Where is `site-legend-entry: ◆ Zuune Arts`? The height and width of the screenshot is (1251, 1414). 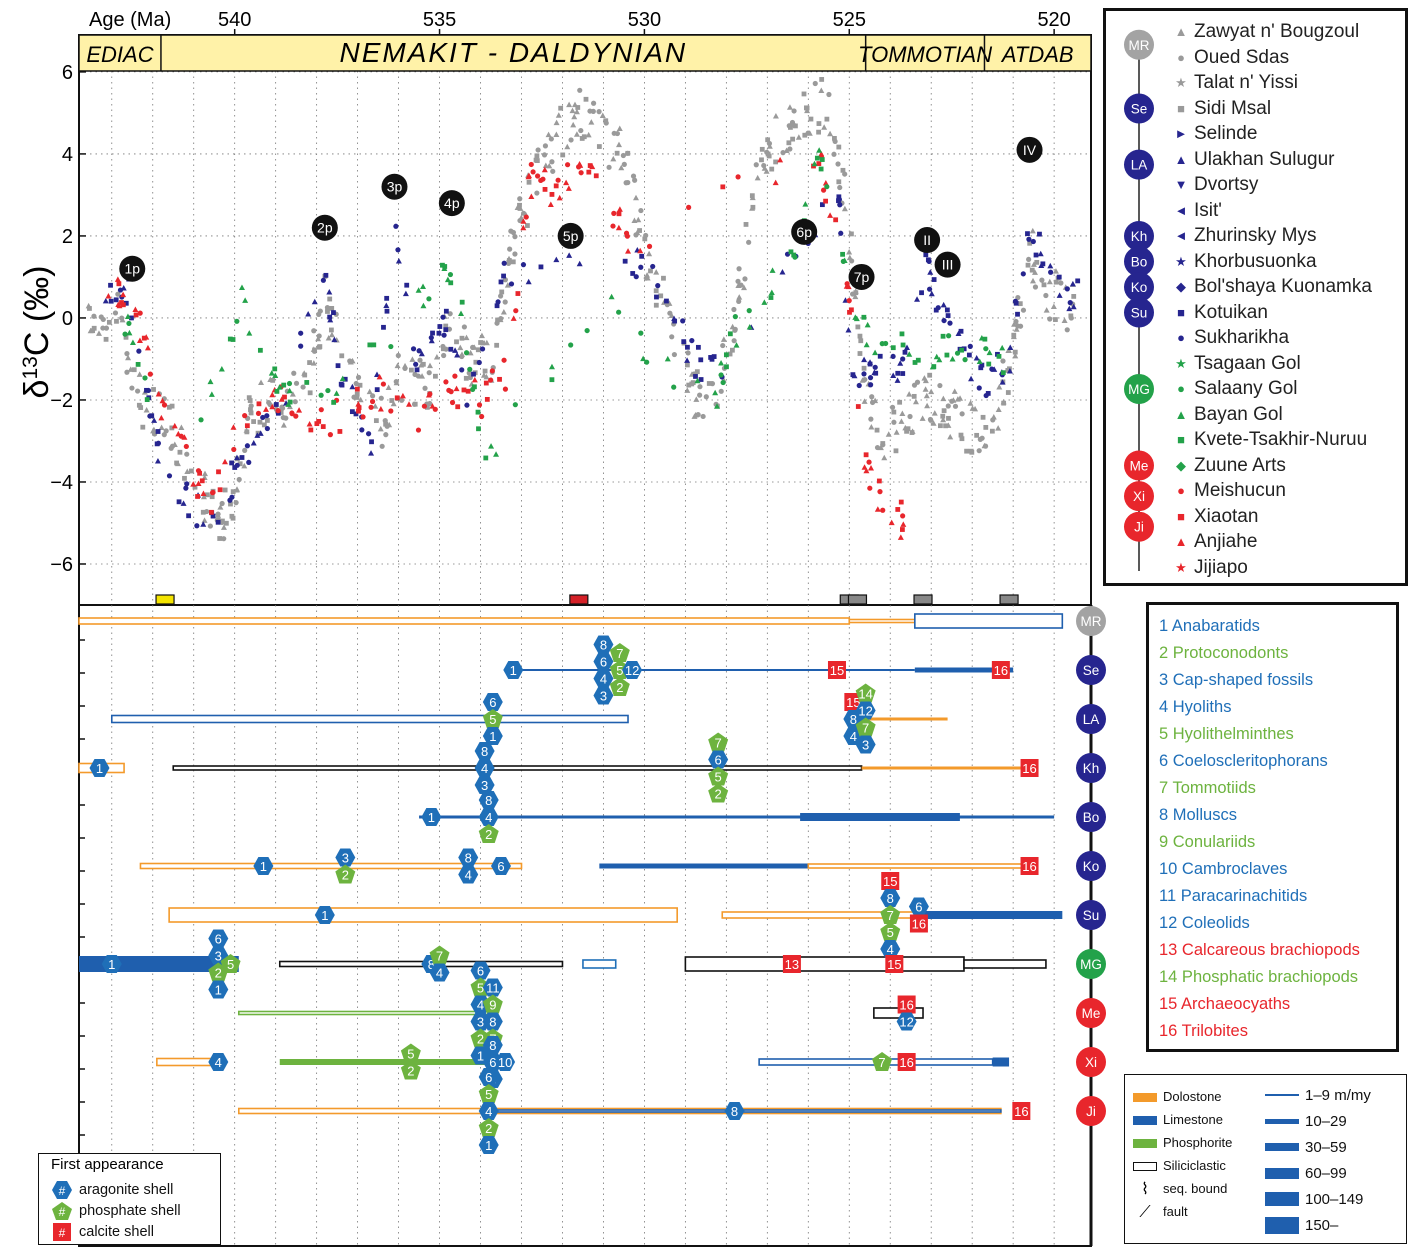
site-legend-entry: ◆ Zuune Arts is located at coordinates (1231, 466).